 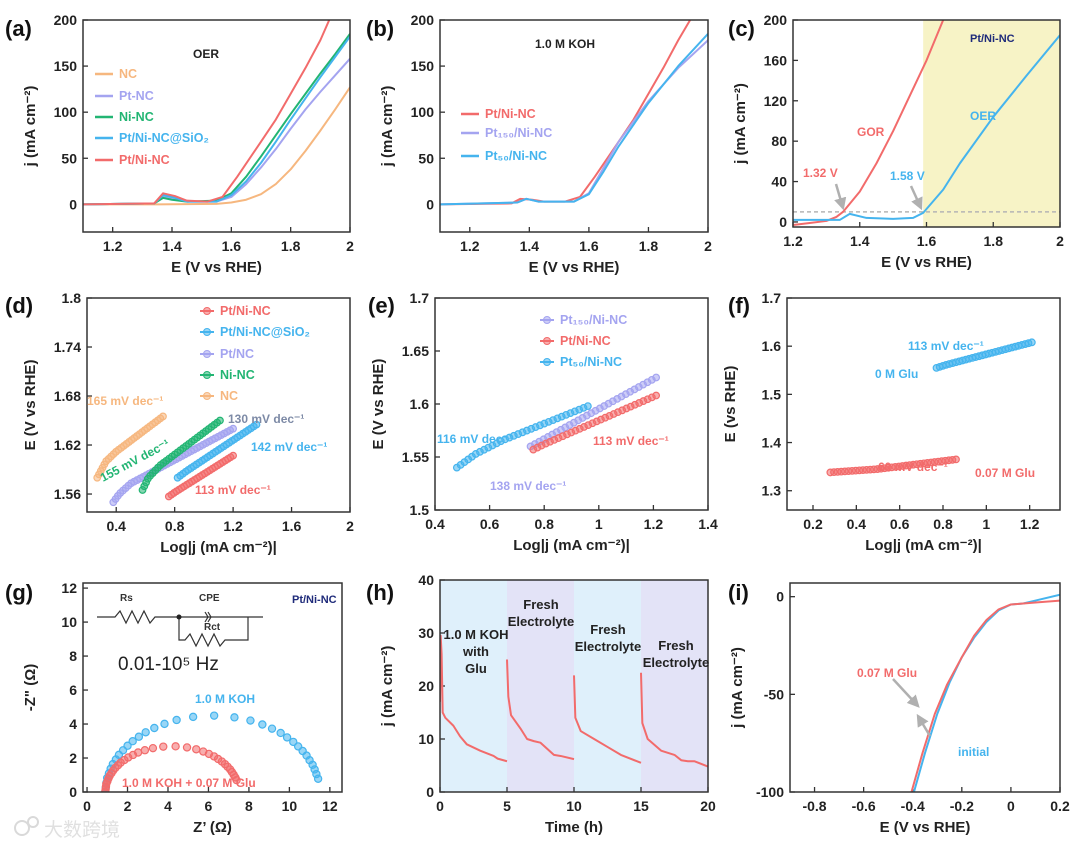 I want to click on x-tick-label: 2, so click(x=1060, y=241).